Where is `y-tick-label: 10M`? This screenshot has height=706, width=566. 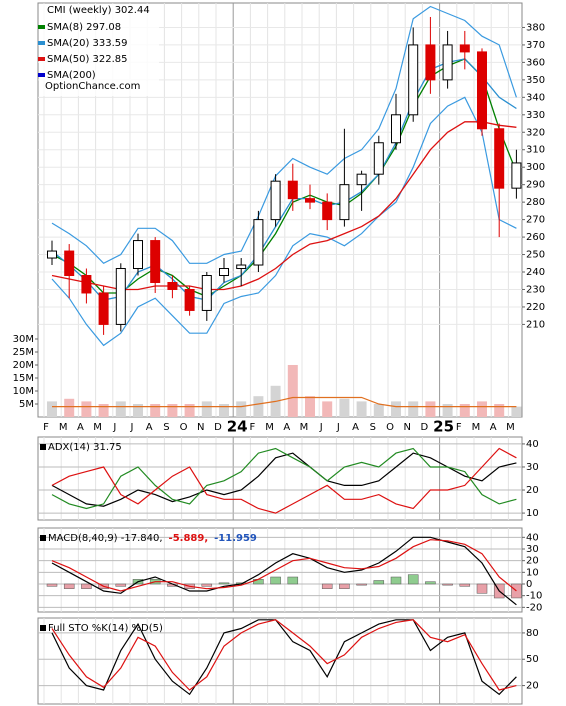
y-tick-label: 10M is located at coordinates (23, 391).